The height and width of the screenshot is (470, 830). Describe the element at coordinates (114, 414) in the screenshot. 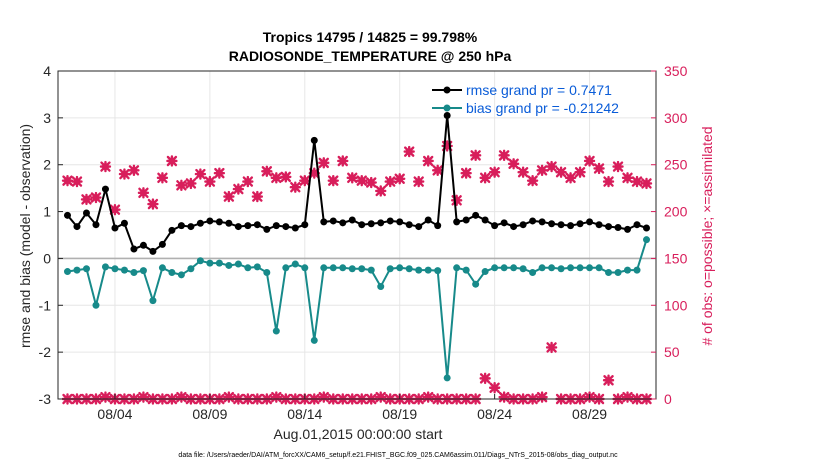

I see `x-tick-label: 08/04` at that location.